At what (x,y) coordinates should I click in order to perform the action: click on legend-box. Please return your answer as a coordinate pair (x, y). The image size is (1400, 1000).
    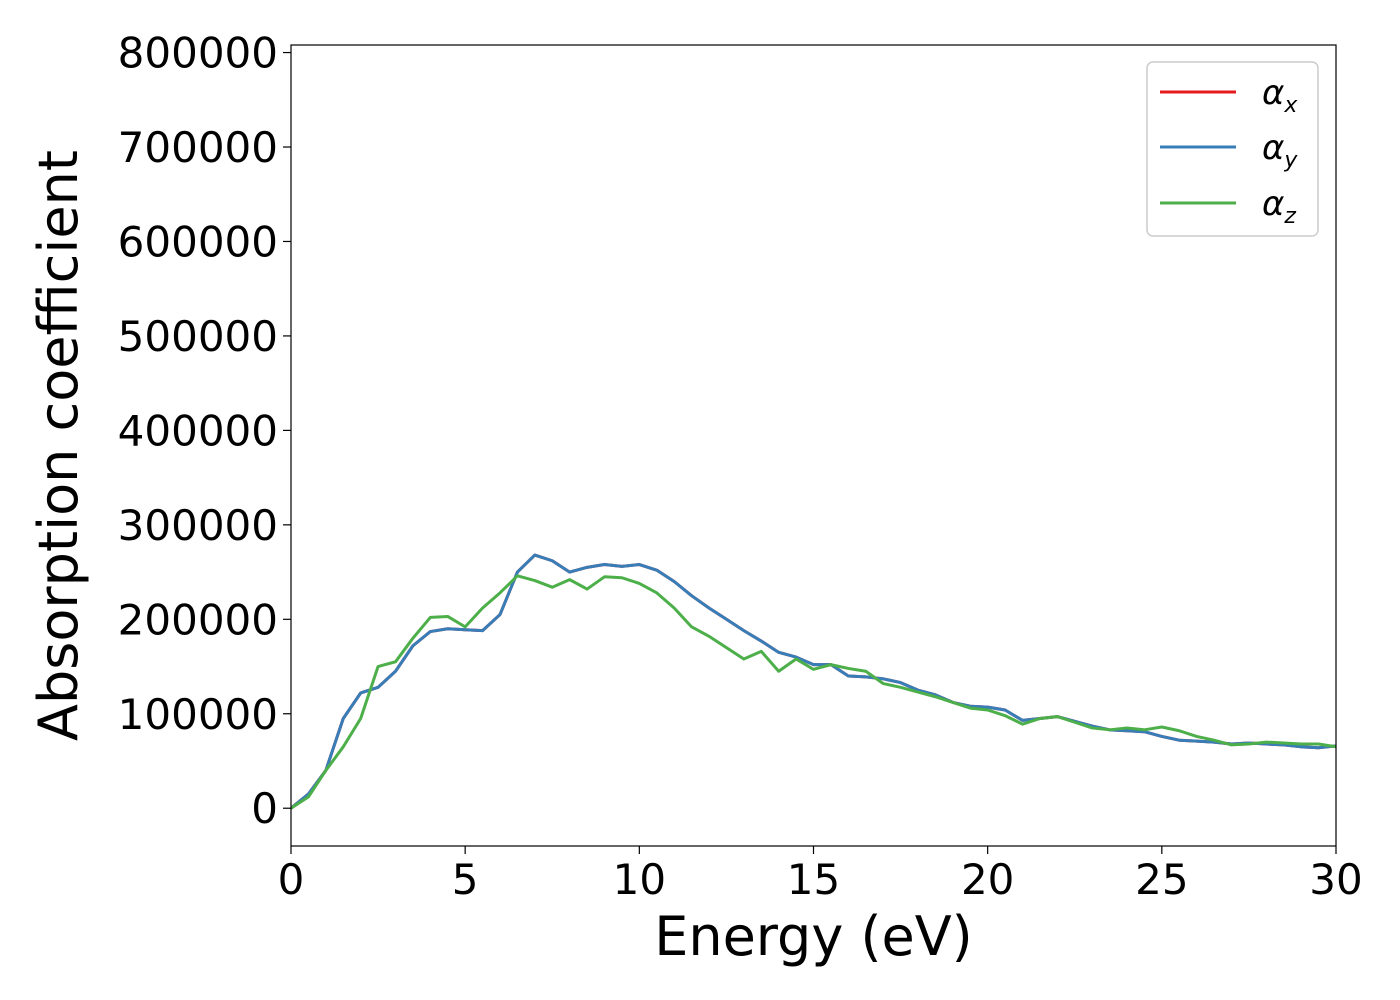
    Looking at the image, I should click on (1232, 149).